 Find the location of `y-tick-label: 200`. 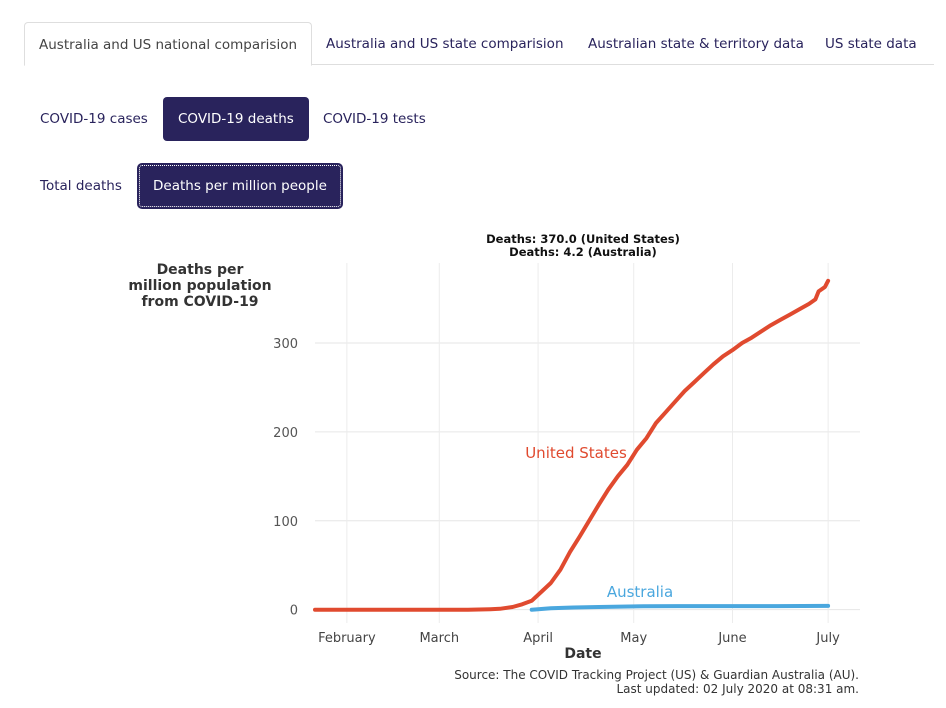

y-tick-label: 200 is located at coordinates (285, 433).